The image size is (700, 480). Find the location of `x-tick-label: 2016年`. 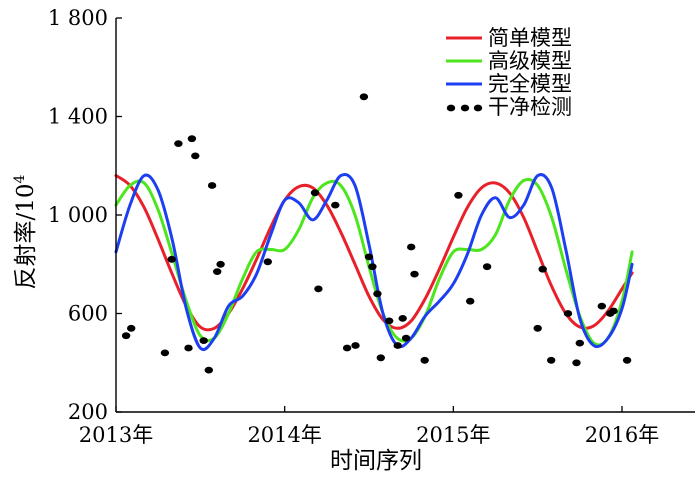

x-tick-label: 2016年 is located at coordinates (622, 435).